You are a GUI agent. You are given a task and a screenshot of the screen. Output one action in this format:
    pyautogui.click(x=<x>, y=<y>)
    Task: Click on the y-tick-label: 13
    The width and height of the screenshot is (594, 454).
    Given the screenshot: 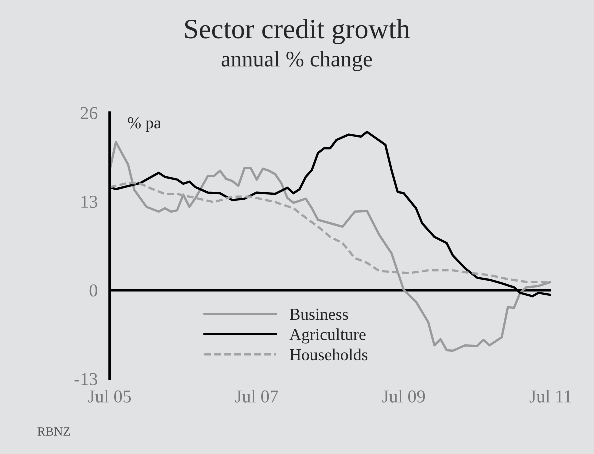 What is the action you would take?
    pyautogui.click(x=90, y=202)
    